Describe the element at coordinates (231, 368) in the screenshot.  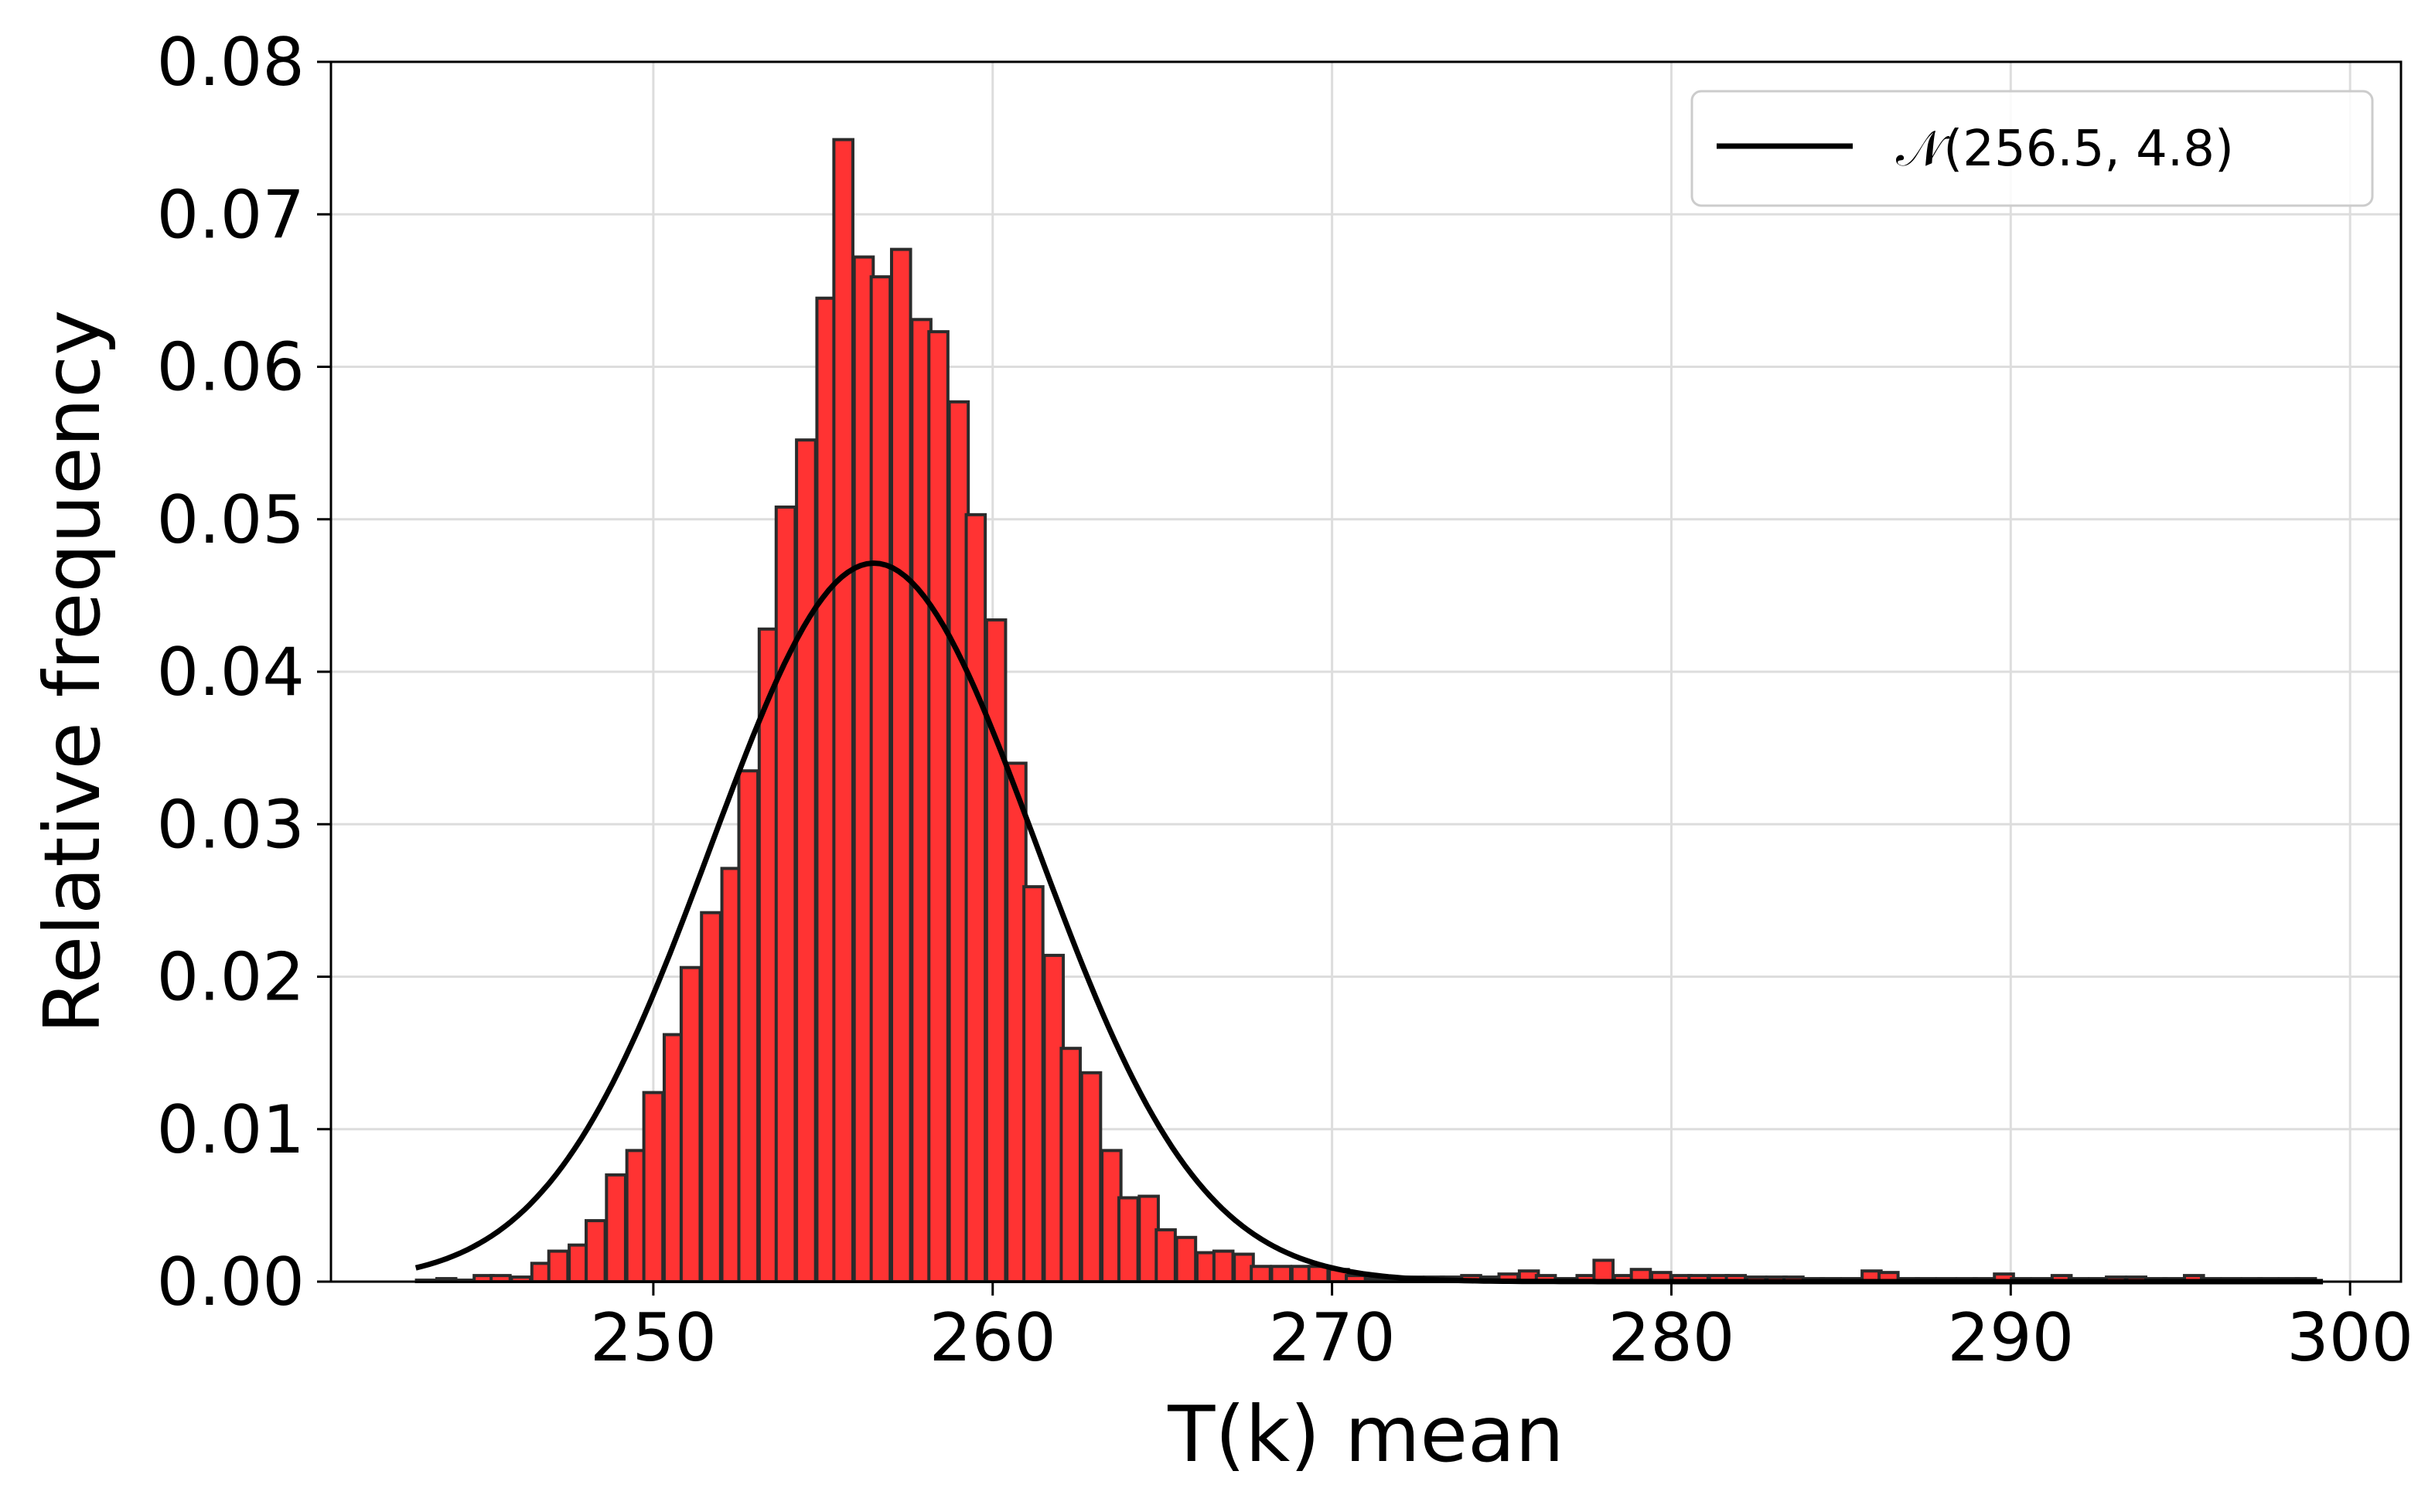
I see `y-tick-label: 0.06` at that location.